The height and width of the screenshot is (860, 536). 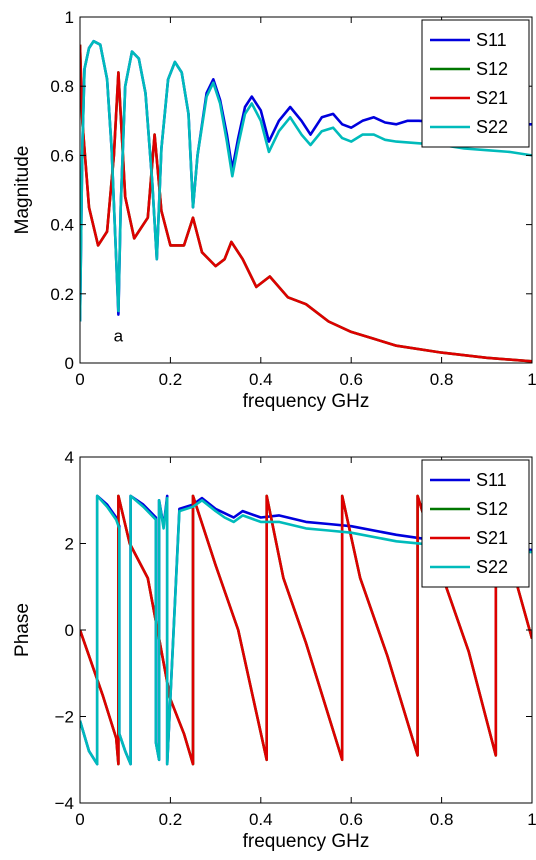 What do you see at coordinates (64, 803) in the screenshot?
I see `y-tick-label: −4` at bounding box center [64, 803].